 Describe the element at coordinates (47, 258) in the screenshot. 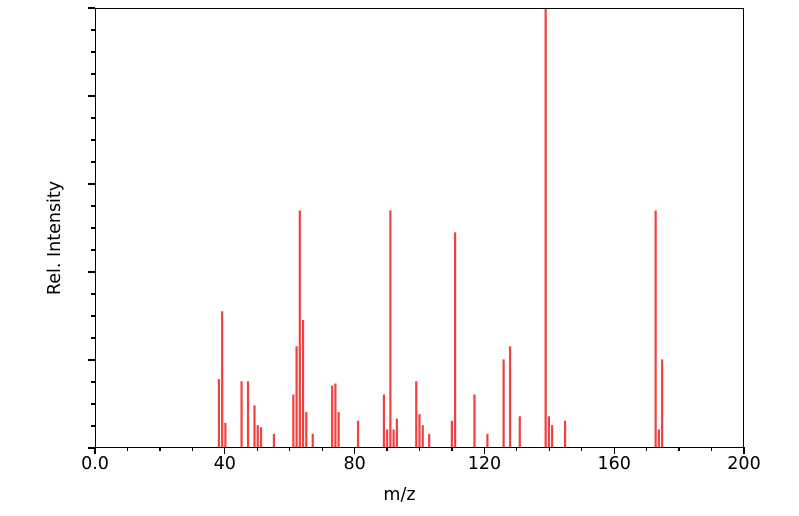

I see `y-axis: 0.020406080100` at that location.